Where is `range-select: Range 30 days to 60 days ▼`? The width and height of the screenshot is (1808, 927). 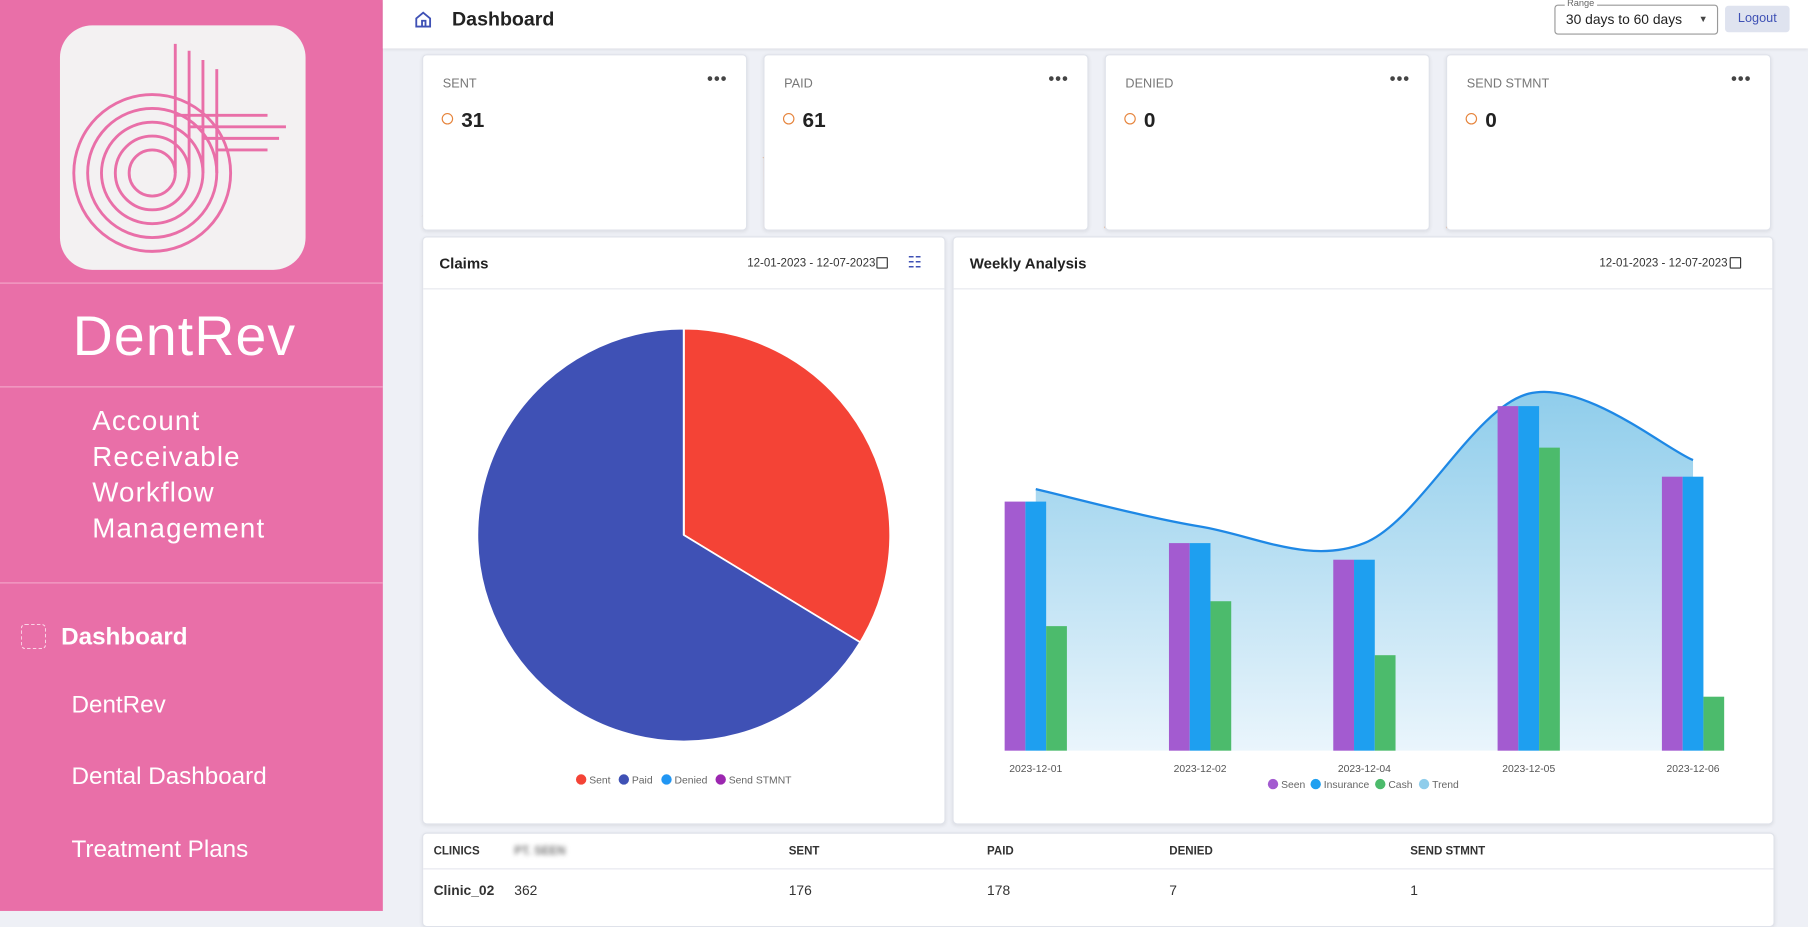 range-select: Range 30 days to 60 days ▼ is located at coordinates (1636, 17).